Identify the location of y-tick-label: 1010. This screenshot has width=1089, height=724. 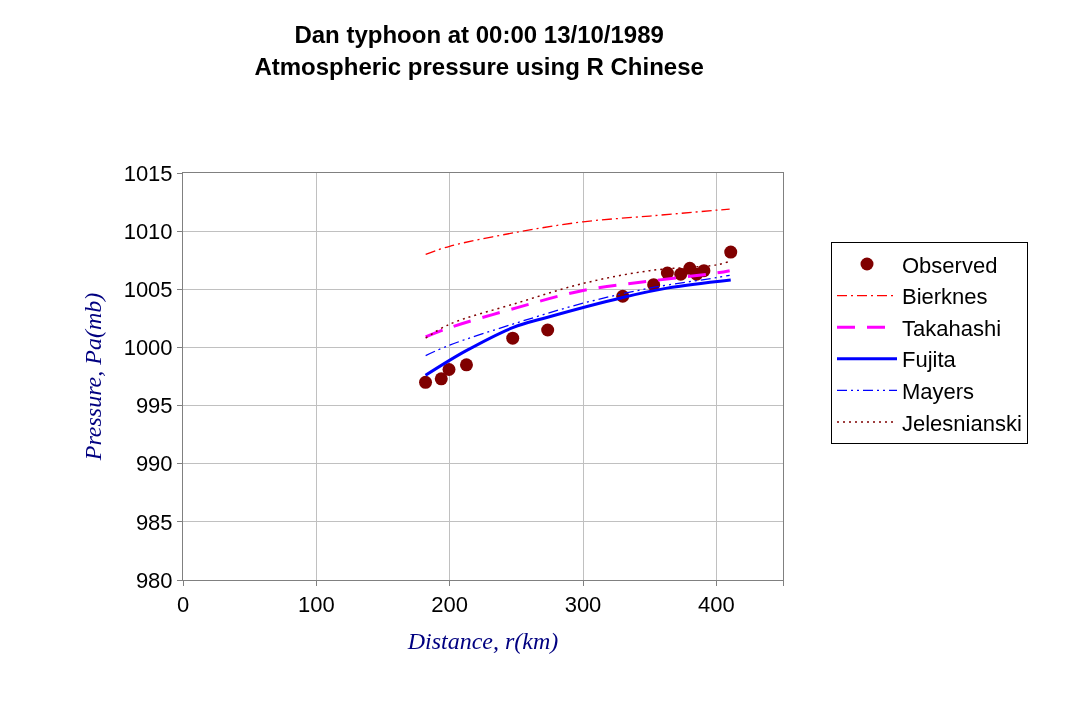
(148, 231).